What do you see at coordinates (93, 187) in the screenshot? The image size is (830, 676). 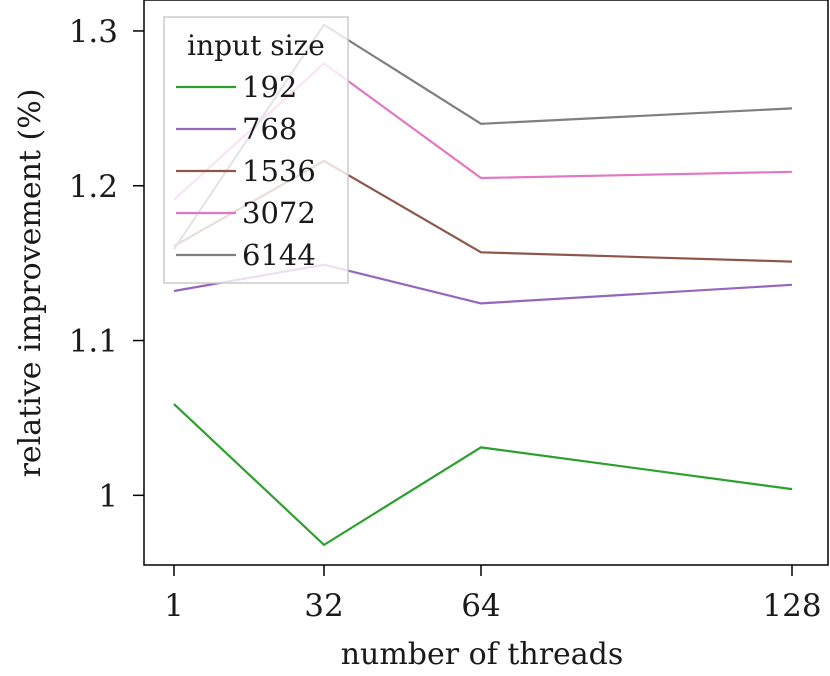 I see `y-tick-label: 1.2` at bounding box center [93, 187].